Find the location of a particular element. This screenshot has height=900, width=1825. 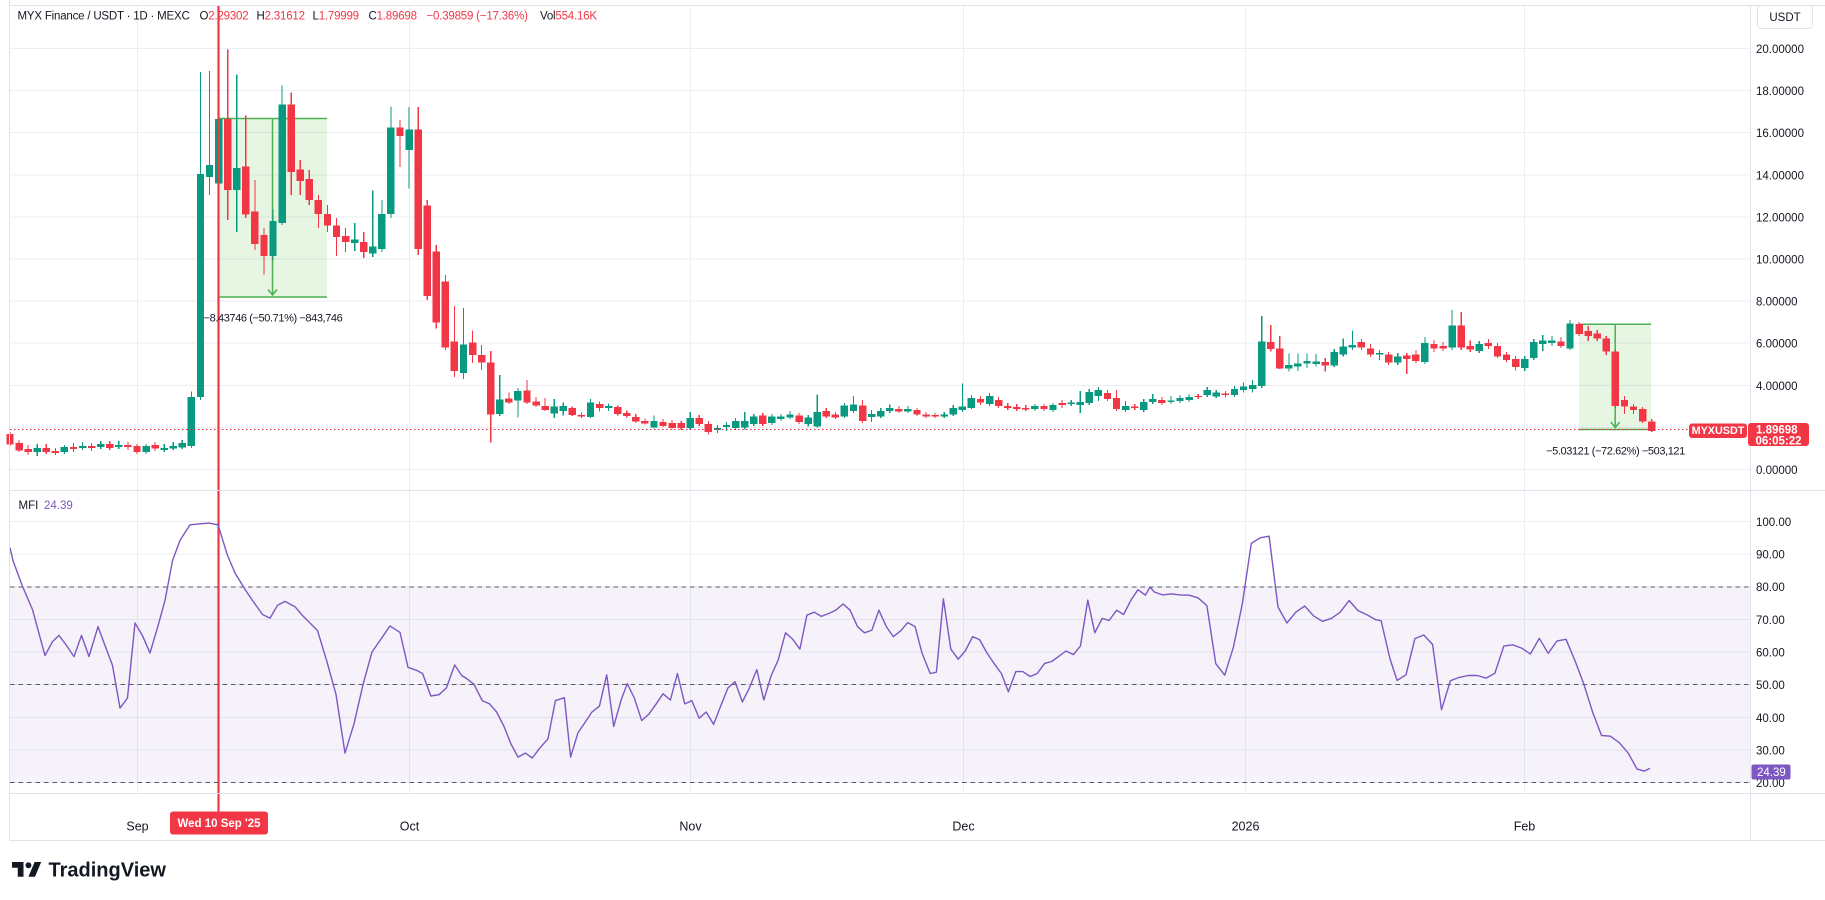

svg-text: 12.00000 is located at coordinates (1780, 218).